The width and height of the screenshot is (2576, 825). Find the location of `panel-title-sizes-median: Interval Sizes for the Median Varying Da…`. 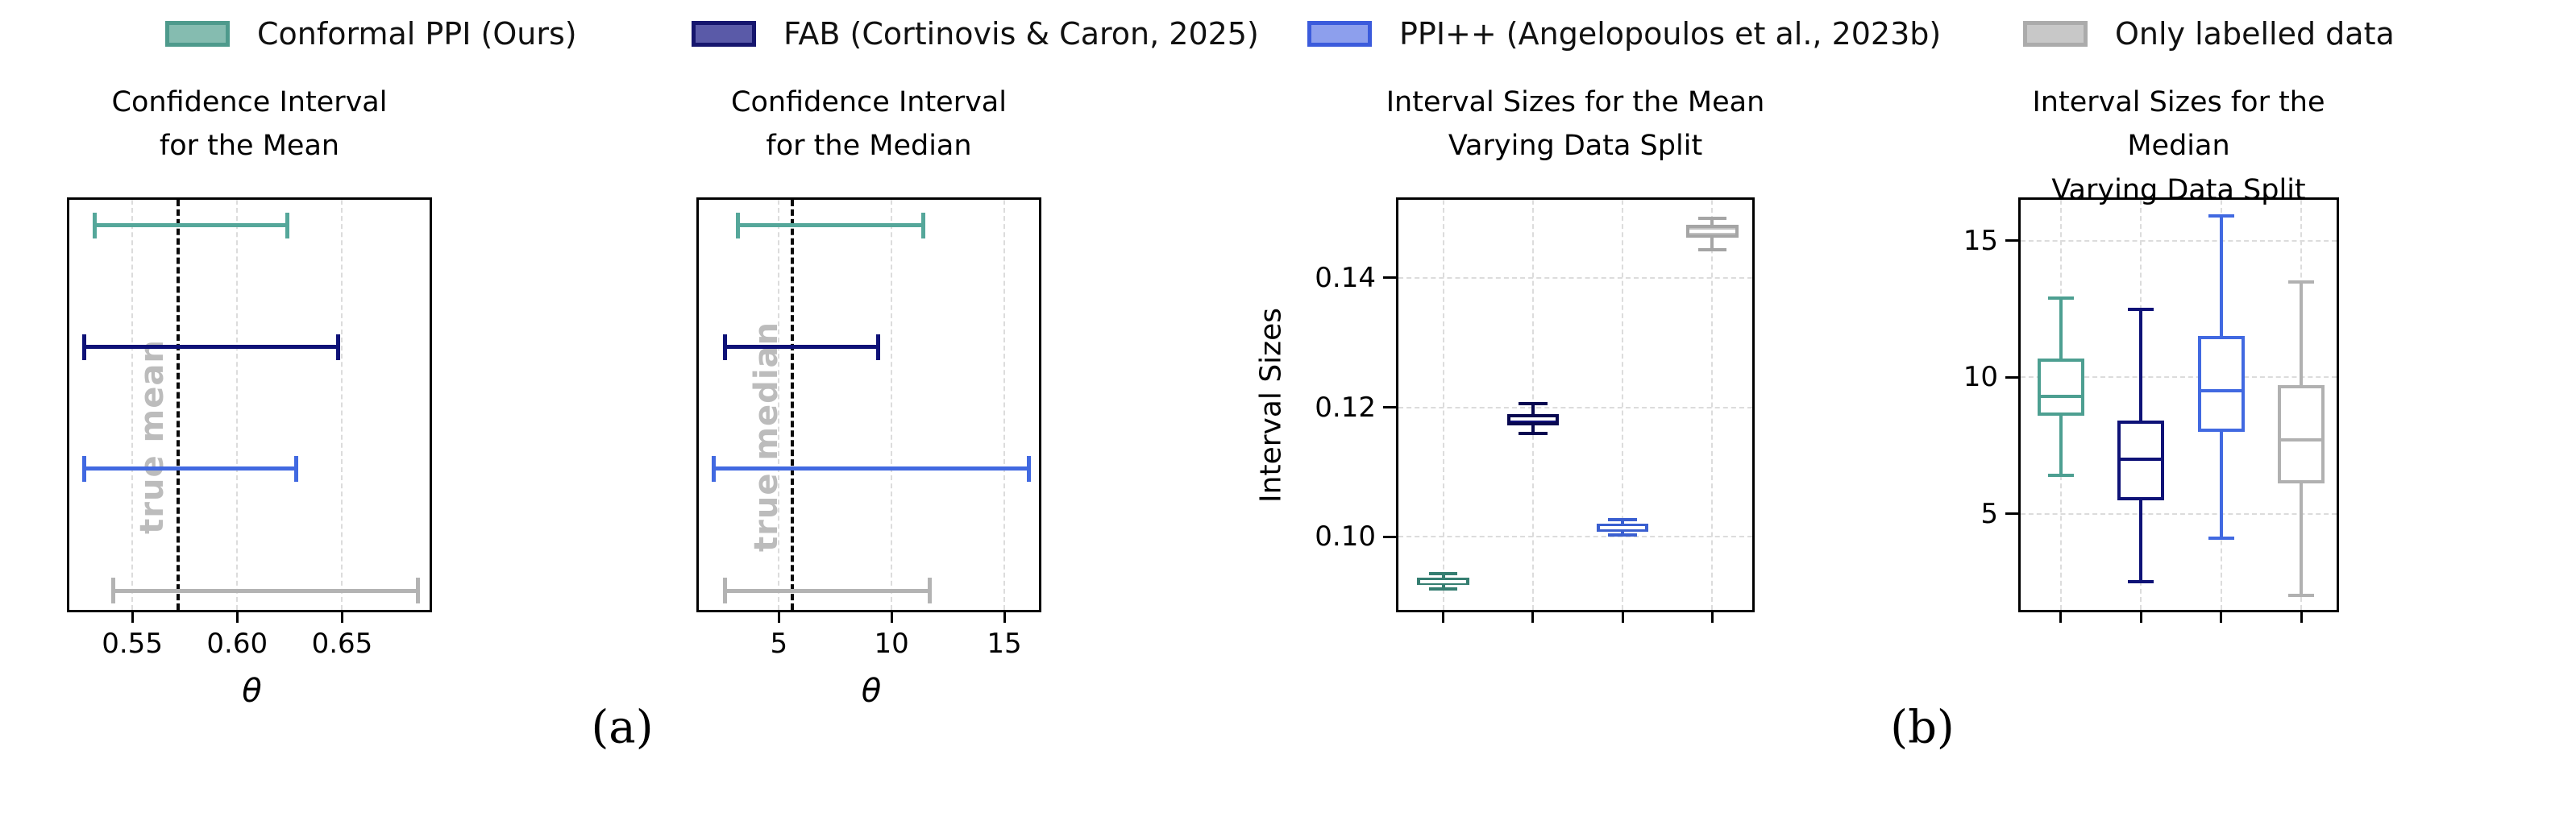

panel-title-sizes-median: Interval Sizes for the Median Varying Da… is located at coordinates (2178, 146).